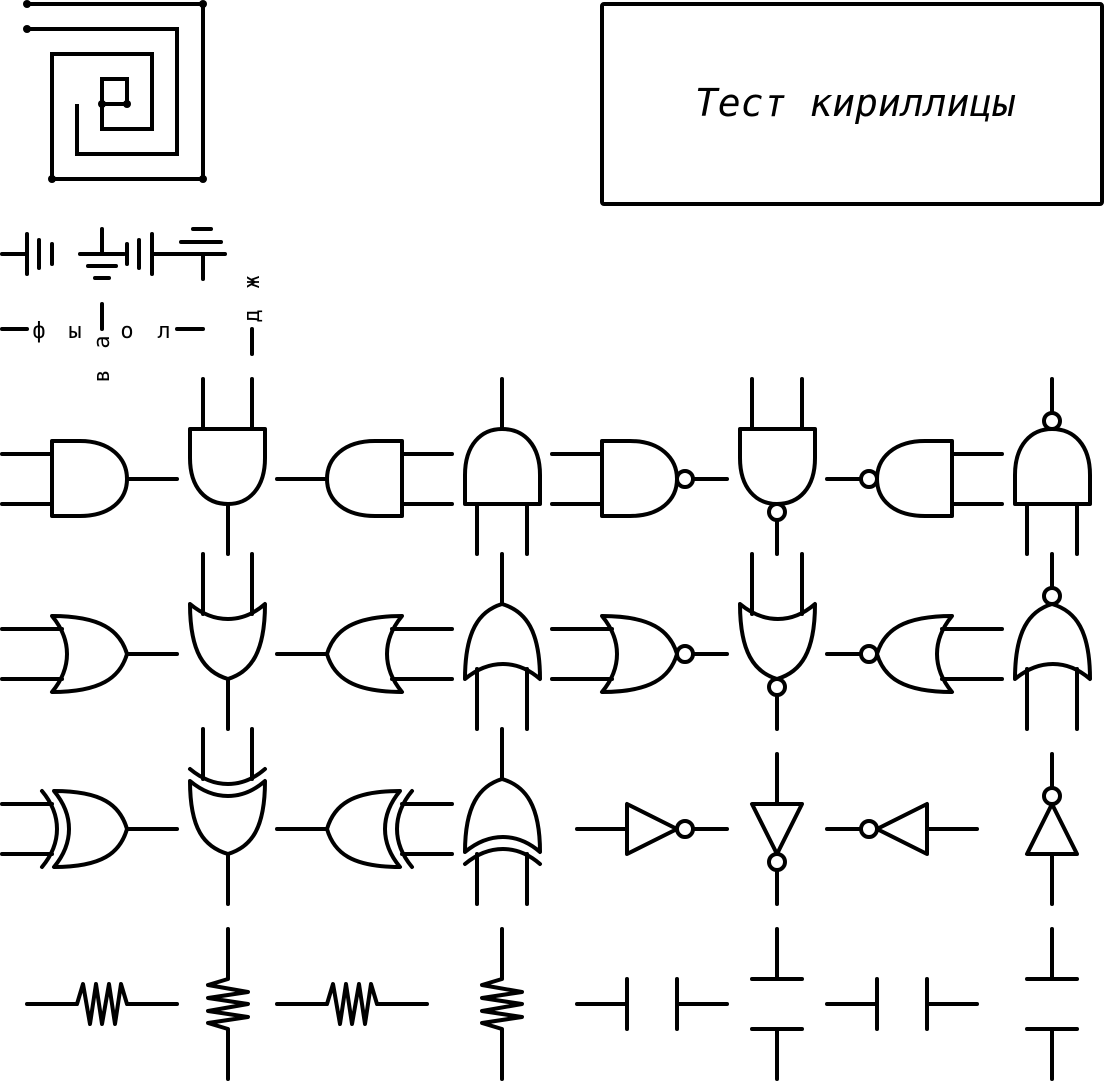  What do you see at coordinates (227, 816) in the screenshot?
I see `xor-gate-south` at bounding box center [227, 816].